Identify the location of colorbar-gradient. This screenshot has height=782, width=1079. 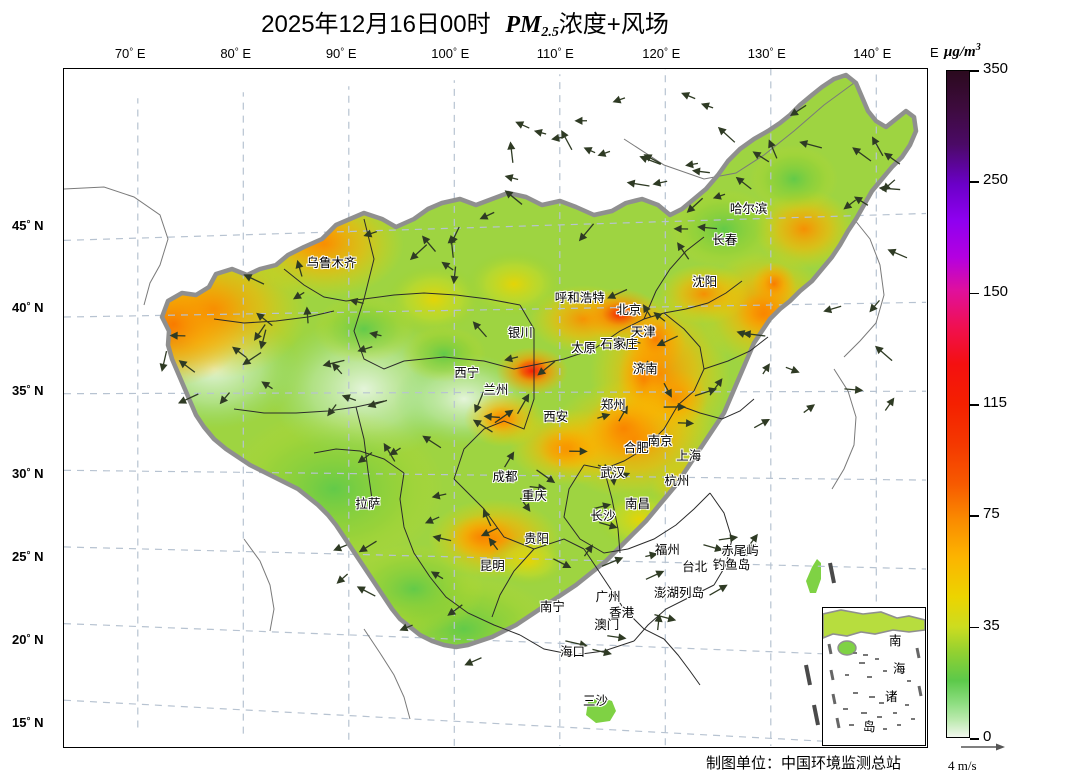
(958, 404).